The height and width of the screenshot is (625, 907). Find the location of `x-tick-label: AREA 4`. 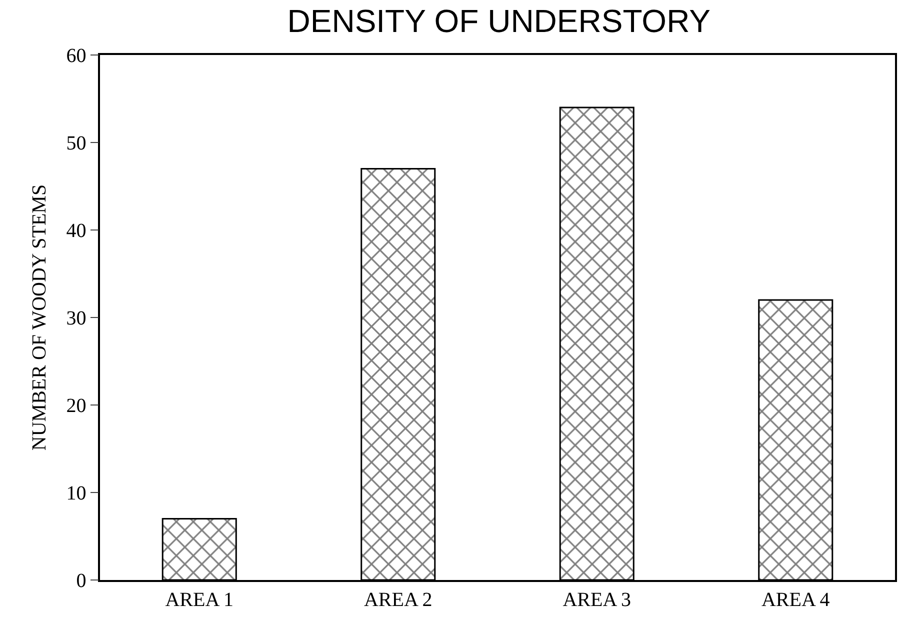

x-tick-label: AREA 4 is located at coordinates (795, 599).